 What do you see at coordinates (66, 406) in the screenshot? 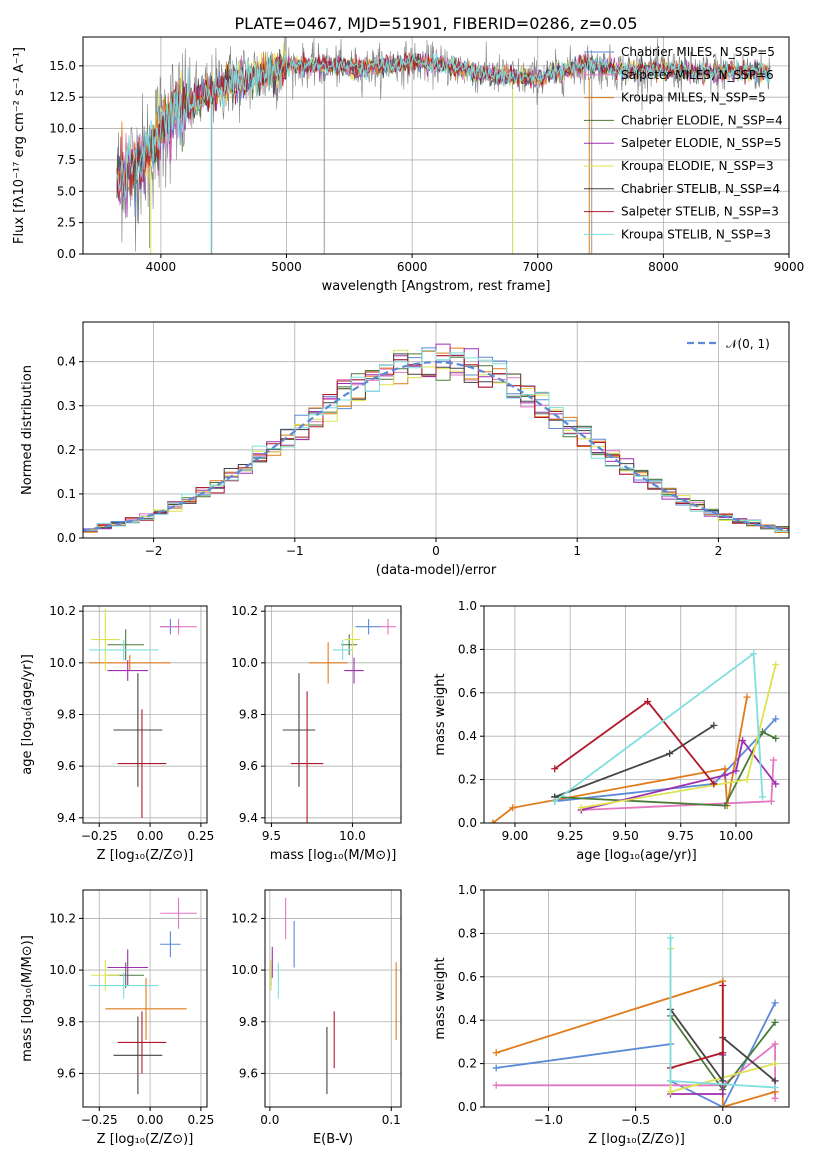
I see `y-tick-label: 0.3` at bounding box center [66, 406].